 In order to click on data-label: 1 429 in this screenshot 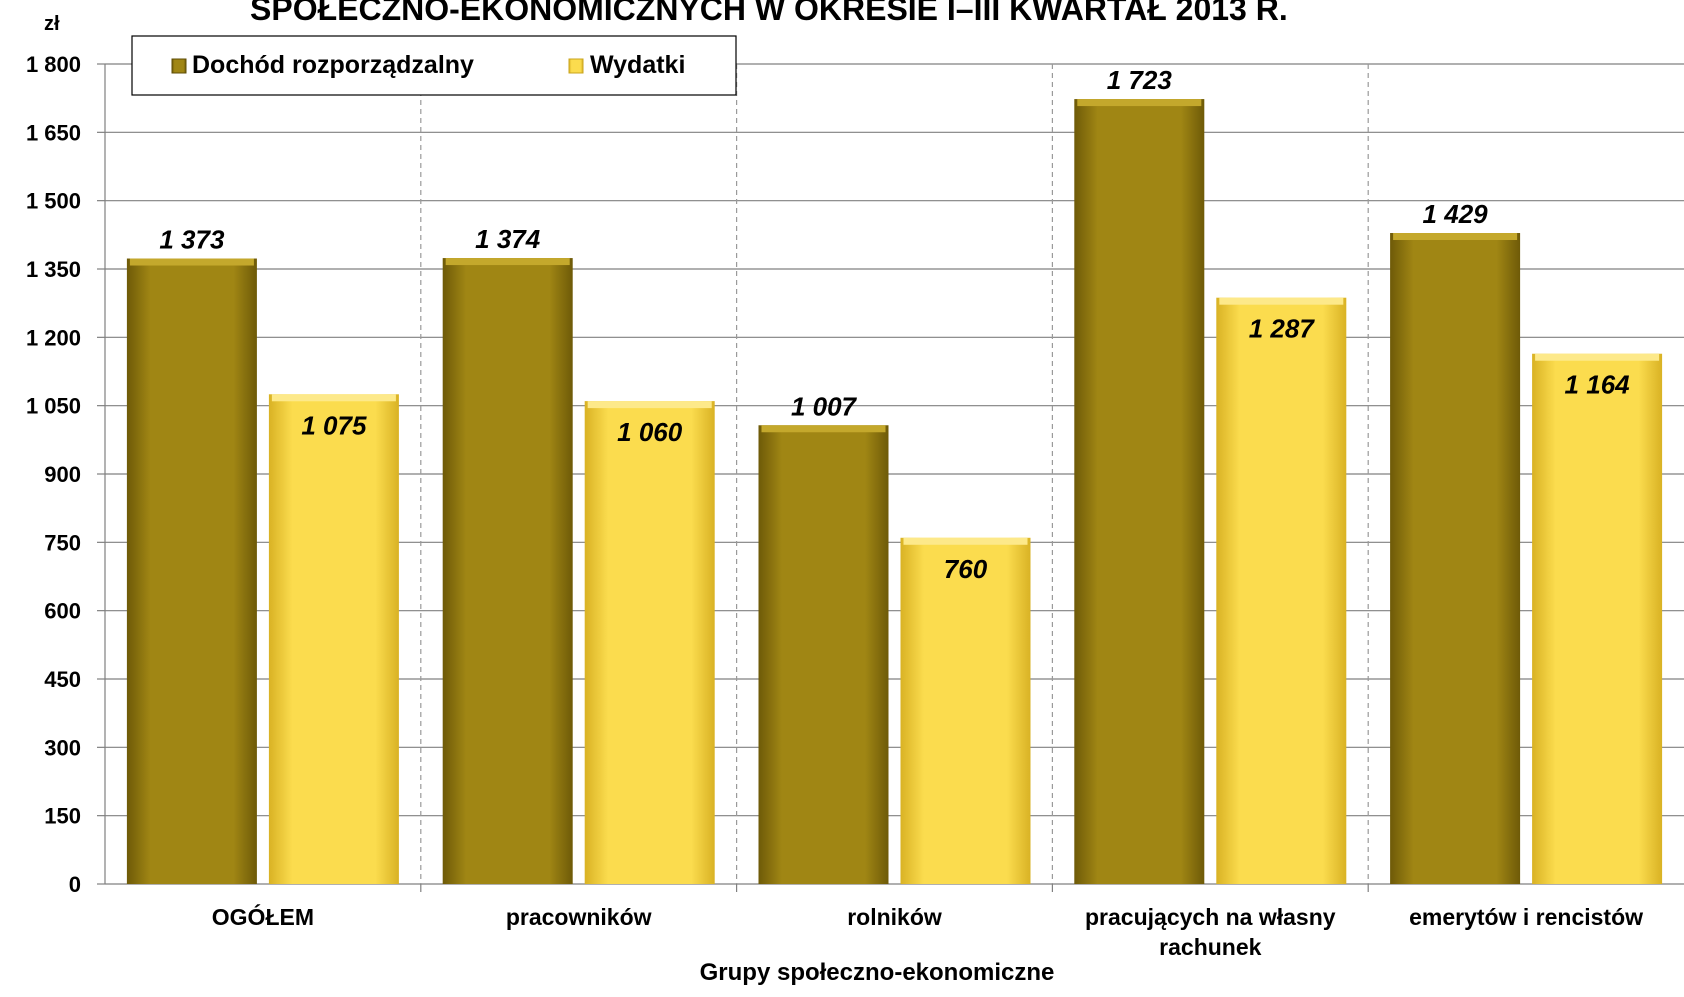, I will do `click(1456, 214)`.